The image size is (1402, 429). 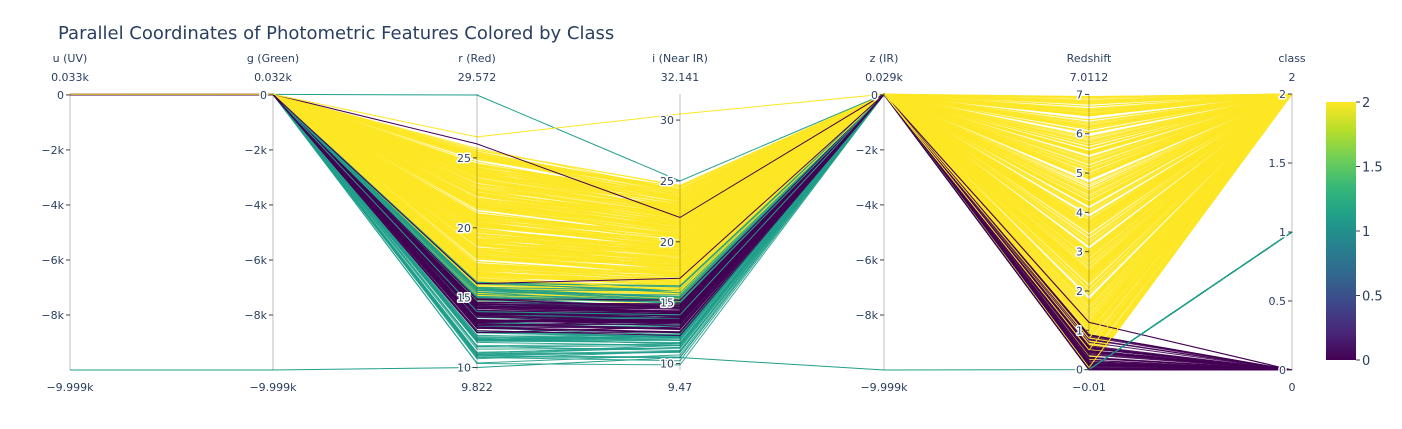 I want to click on colorbar-tick-label: 2, so click(x=1366, y=103).